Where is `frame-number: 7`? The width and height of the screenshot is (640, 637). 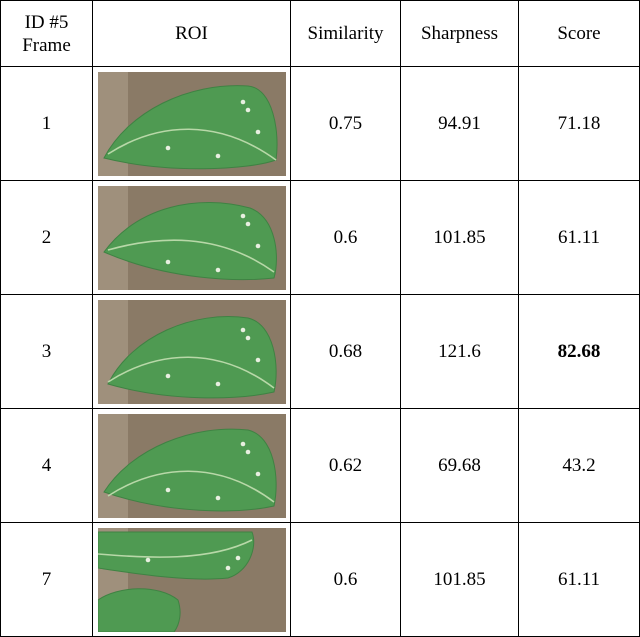
frame-number: 7 is located at coordinates (46, 579).